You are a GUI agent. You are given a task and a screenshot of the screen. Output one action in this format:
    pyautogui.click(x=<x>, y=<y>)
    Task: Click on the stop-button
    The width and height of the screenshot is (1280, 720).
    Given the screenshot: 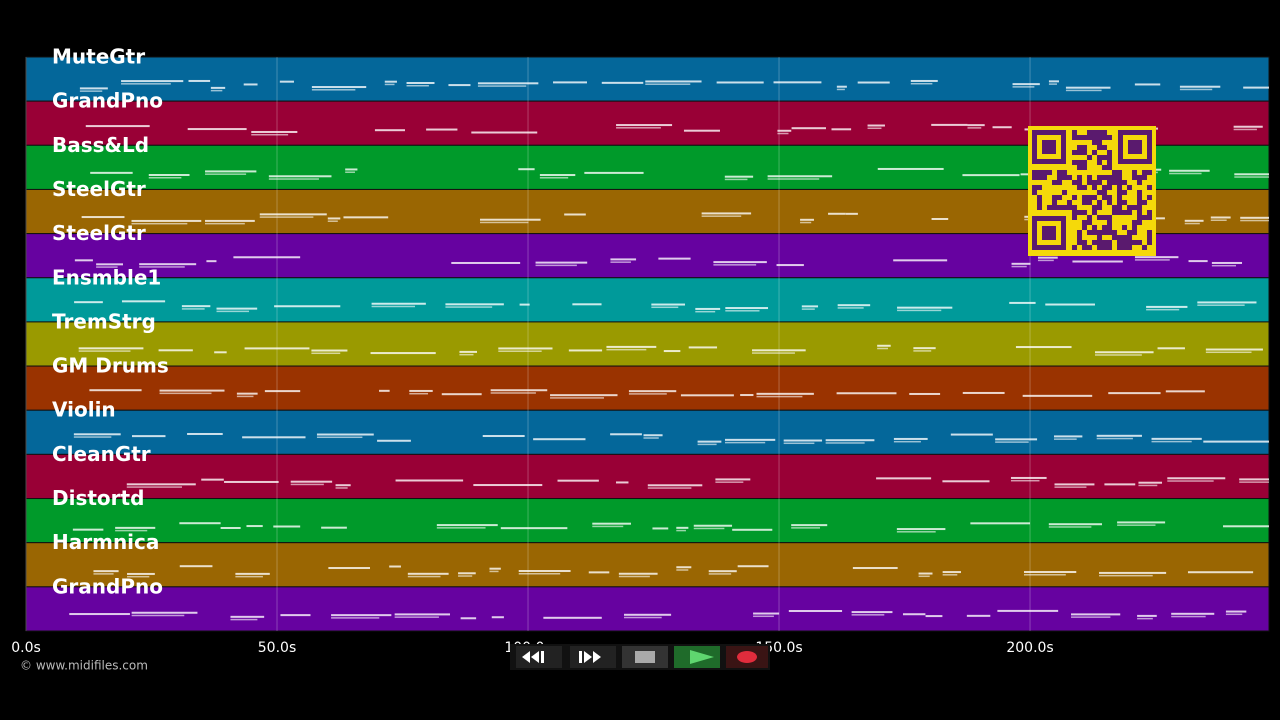 What is the action you would take?
    pyautogui.click(x=645, y=657)
    